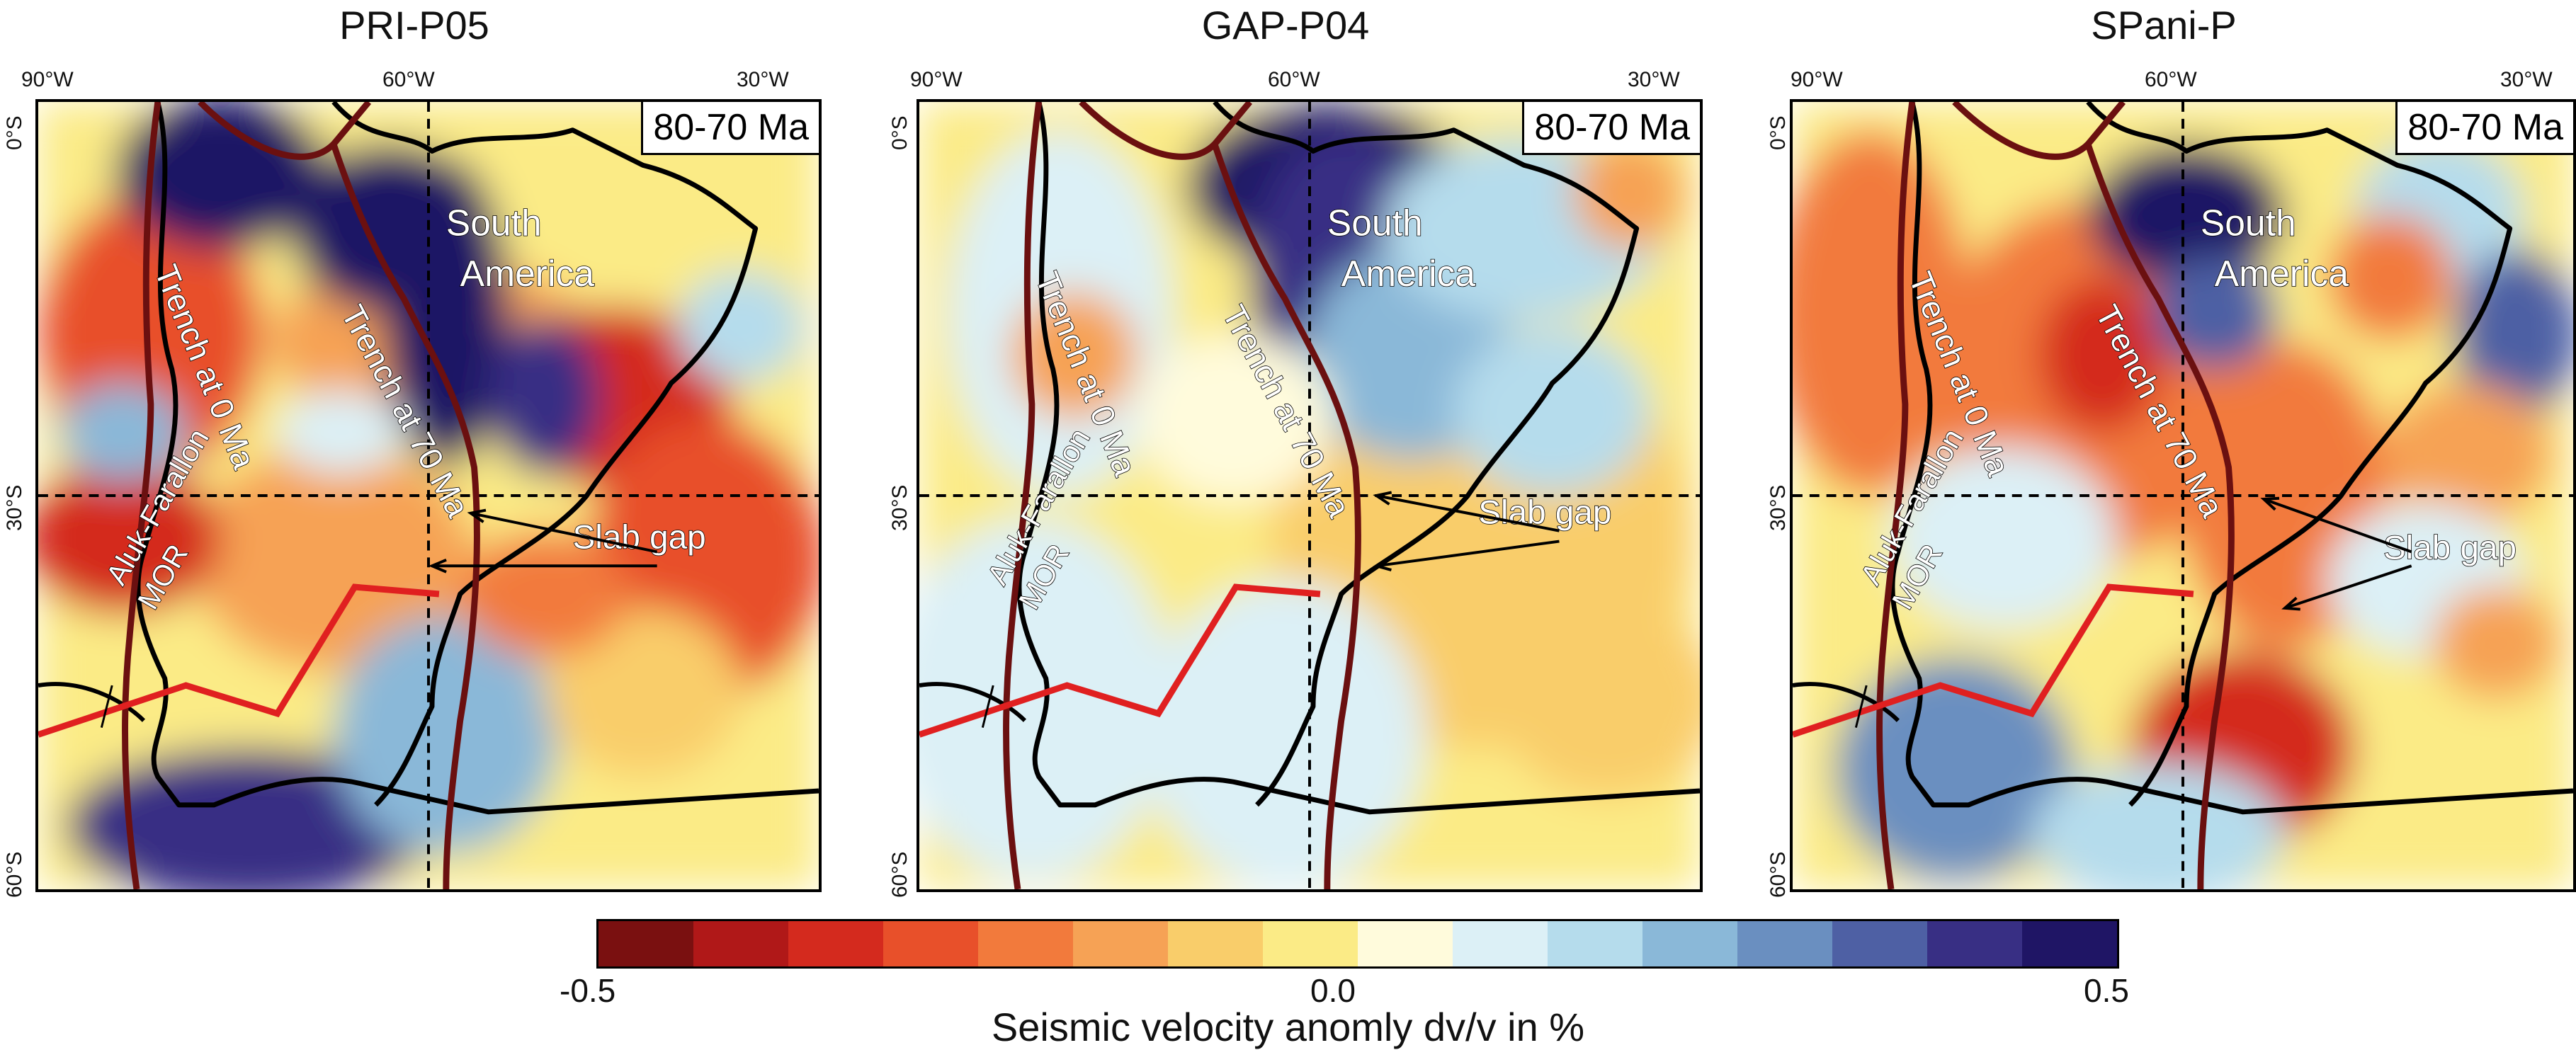  What do you see at coordinates (588, 990) in the screenshot?
I see `colorbar-min-label: -0.5` at bounding box center [588, 990].